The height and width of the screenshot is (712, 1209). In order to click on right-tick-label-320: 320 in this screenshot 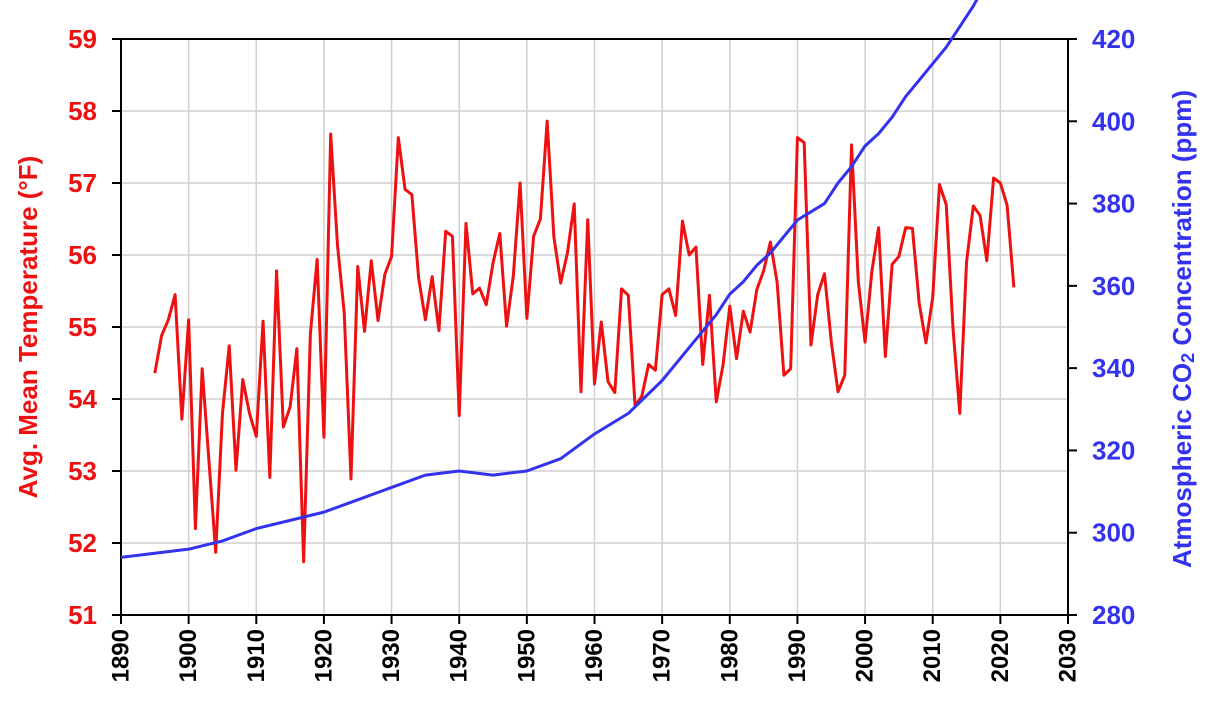, I will do `click(1113, 450)`.